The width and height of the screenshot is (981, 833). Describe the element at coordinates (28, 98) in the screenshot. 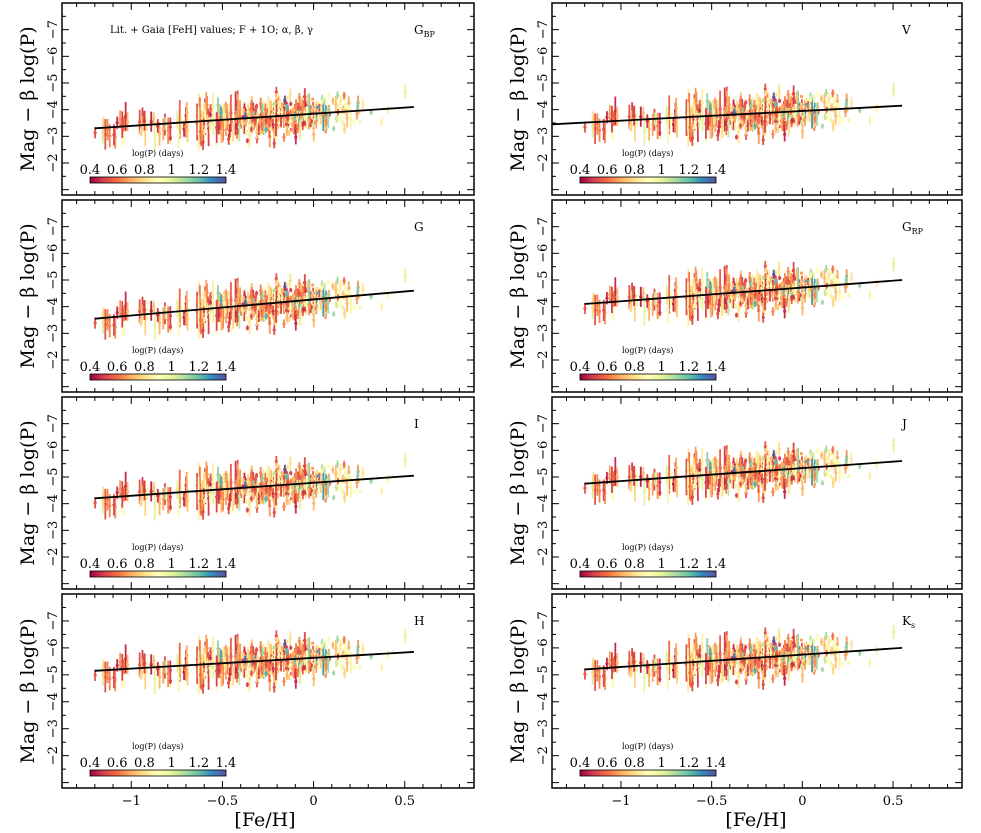

I see `y-axis-title: Mag − β log(P)` at that location.